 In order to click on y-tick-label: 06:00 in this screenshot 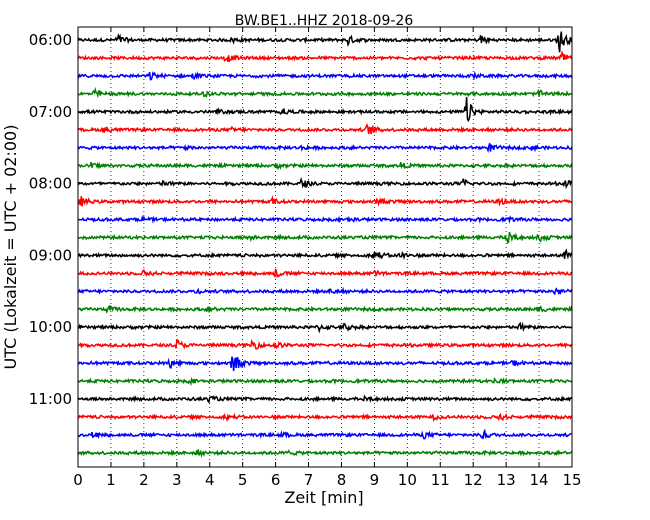, I will do `click(50, 40)`.